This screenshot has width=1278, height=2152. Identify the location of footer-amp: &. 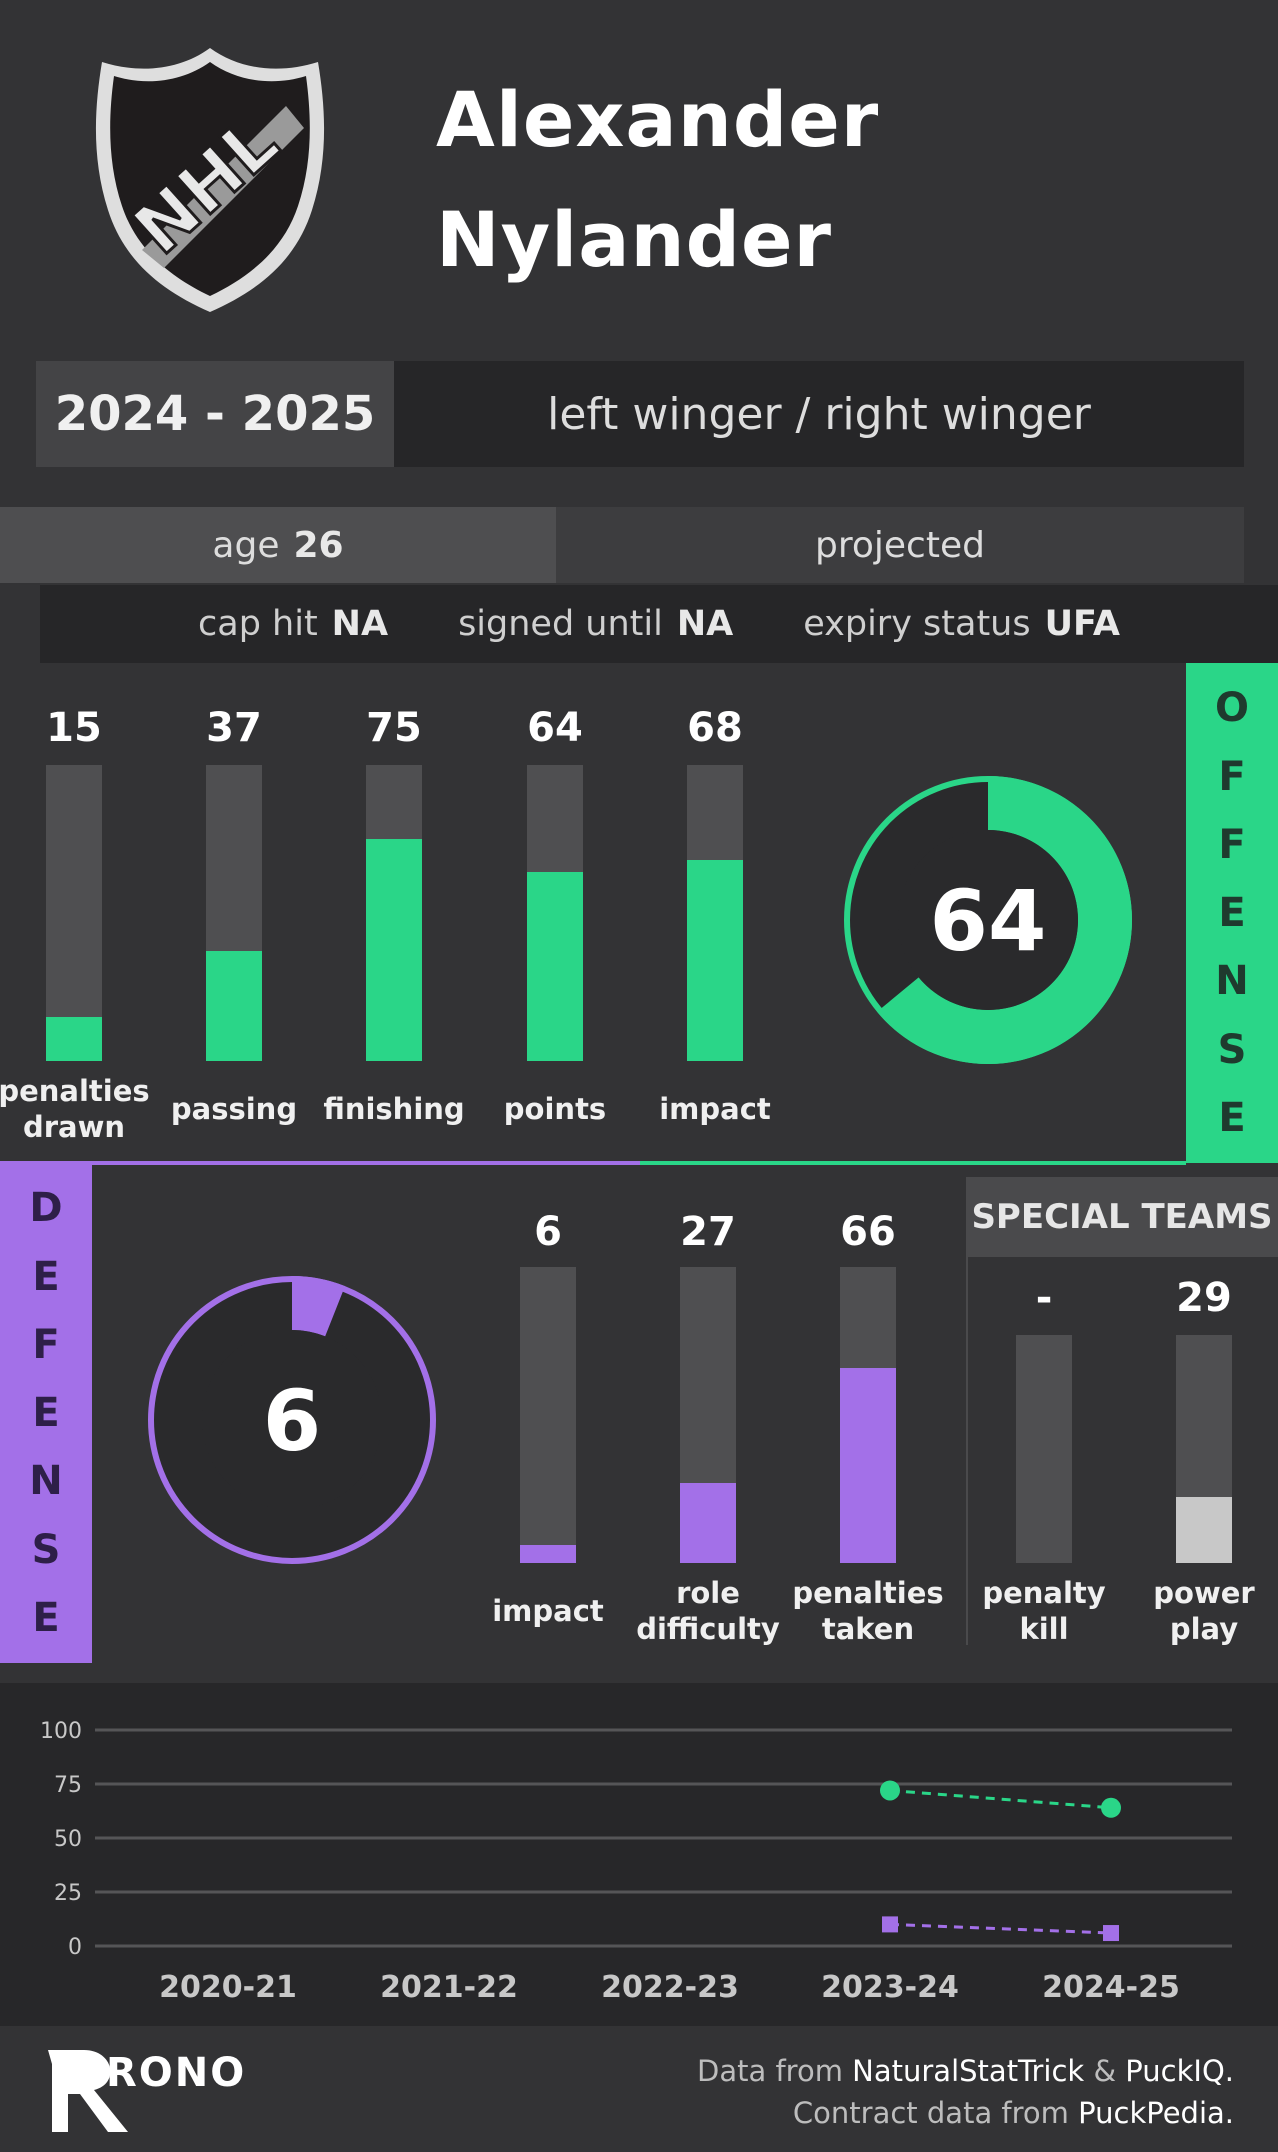
(1105, 2071).